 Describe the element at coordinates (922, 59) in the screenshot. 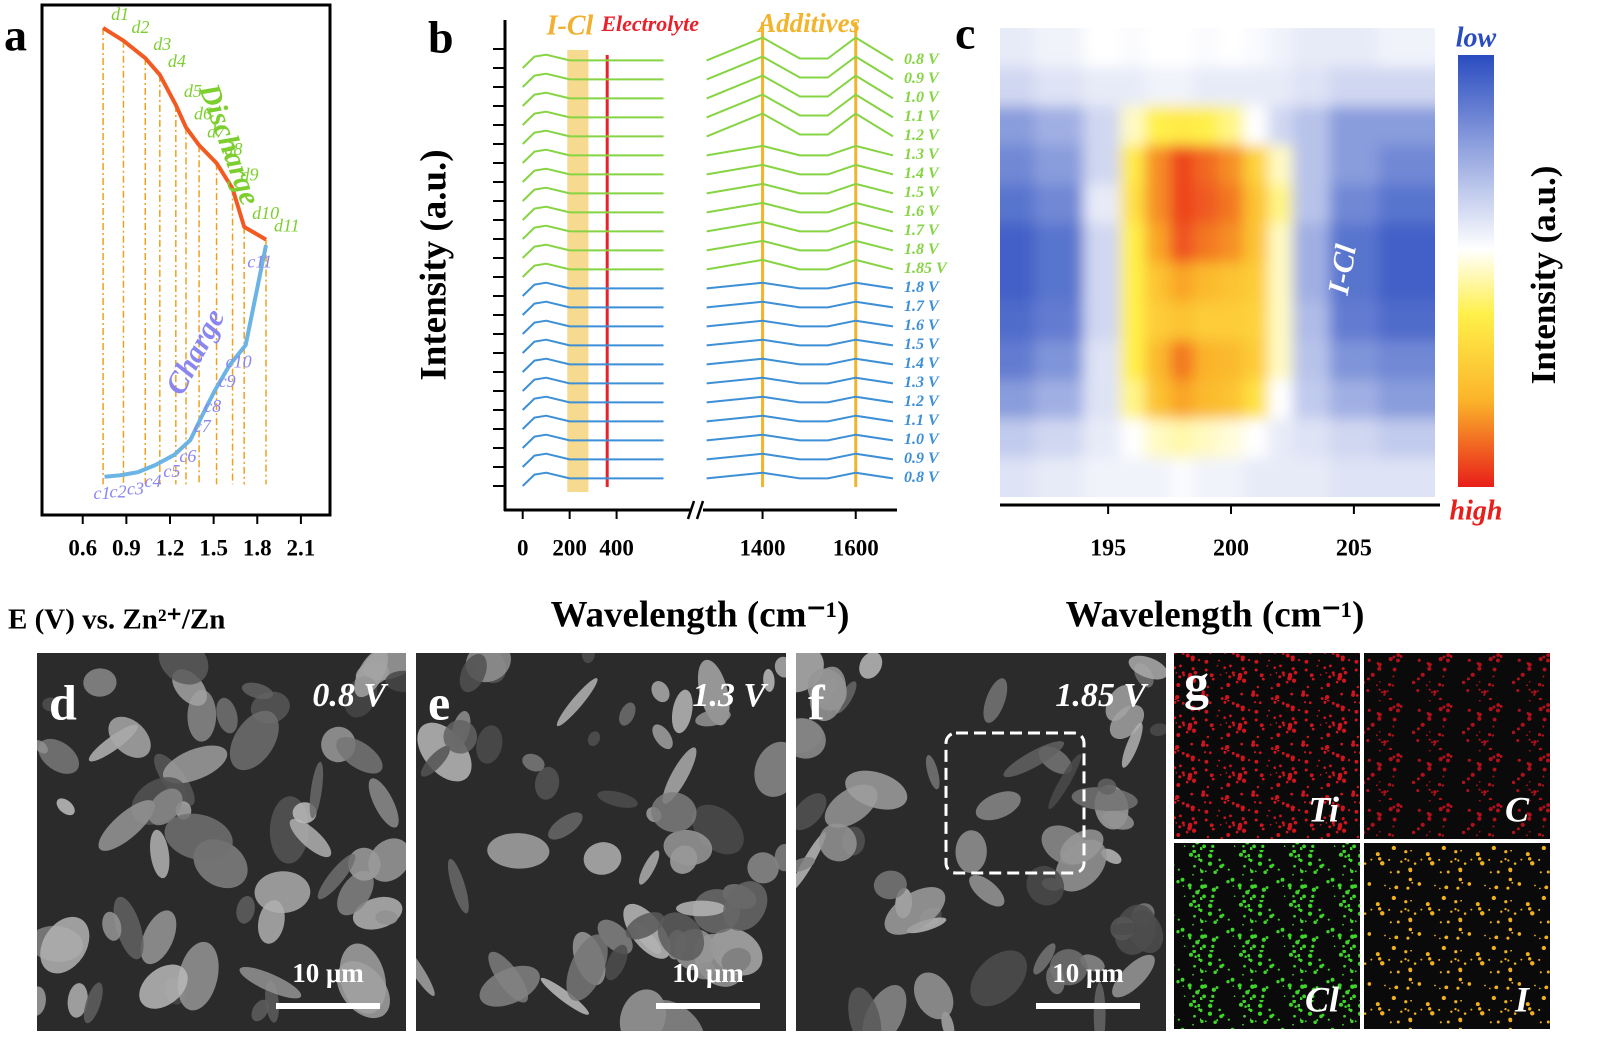

I see `series-label: 0.8 V` at that location.